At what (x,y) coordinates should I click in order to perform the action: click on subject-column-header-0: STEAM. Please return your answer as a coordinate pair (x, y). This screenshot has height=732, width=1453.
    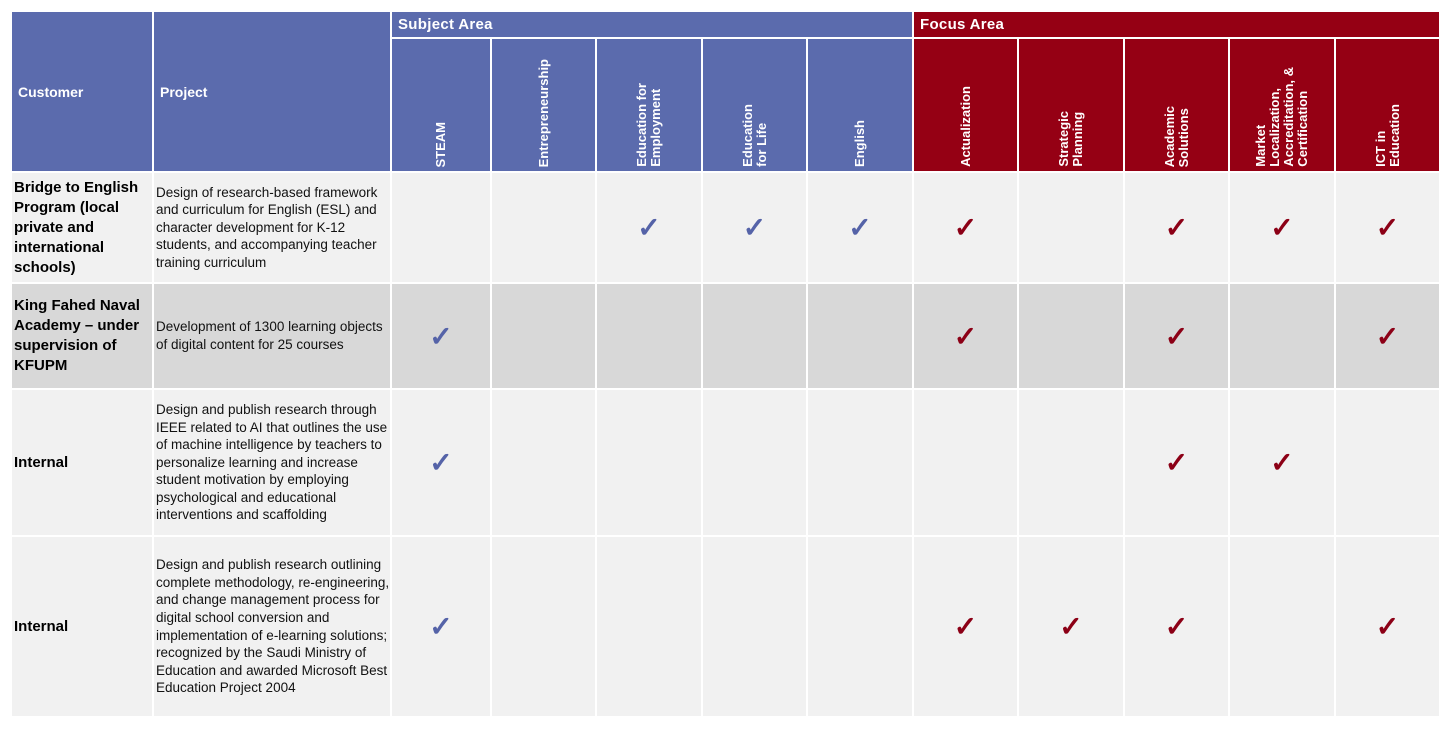
    Looking at the image, I should click on (441, 105).